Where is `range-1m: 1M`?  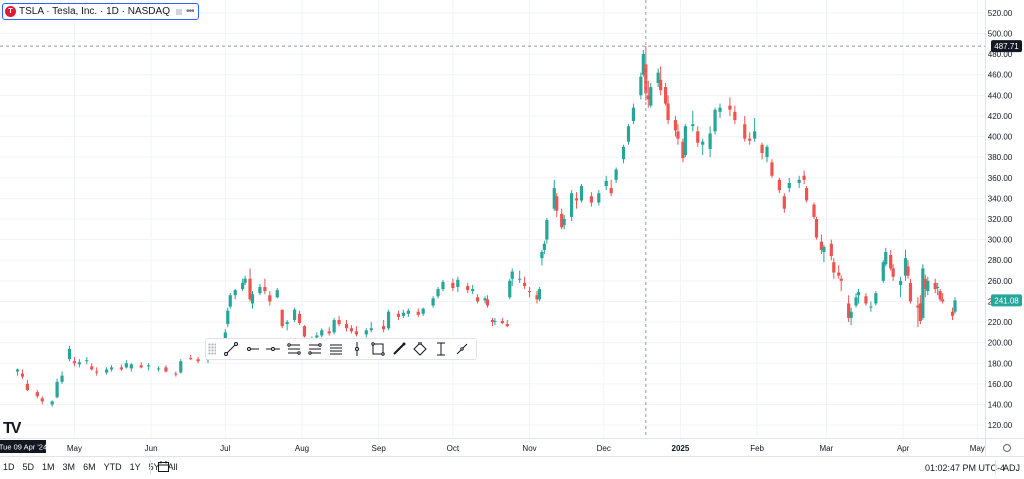
range-1m: 1M is located at coordinates (48, 467).